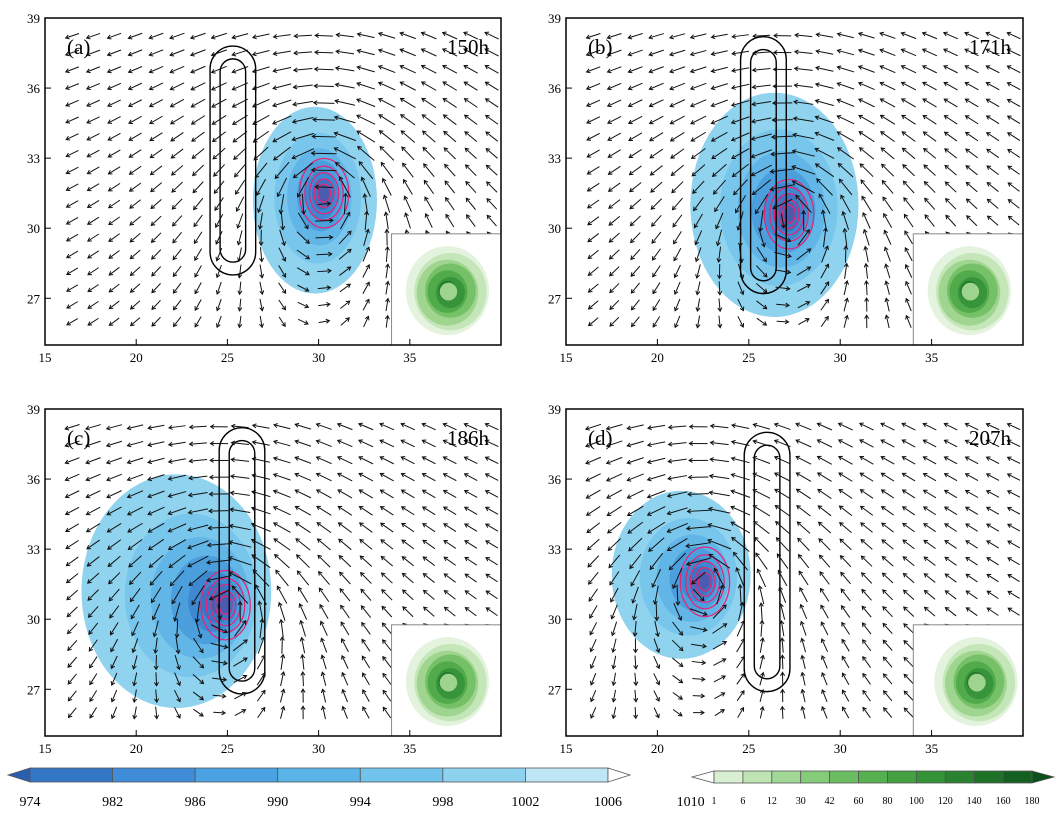  Describe the element at coordinates (802, 571) in the screenshot. I see `wind-vectors` at that location.